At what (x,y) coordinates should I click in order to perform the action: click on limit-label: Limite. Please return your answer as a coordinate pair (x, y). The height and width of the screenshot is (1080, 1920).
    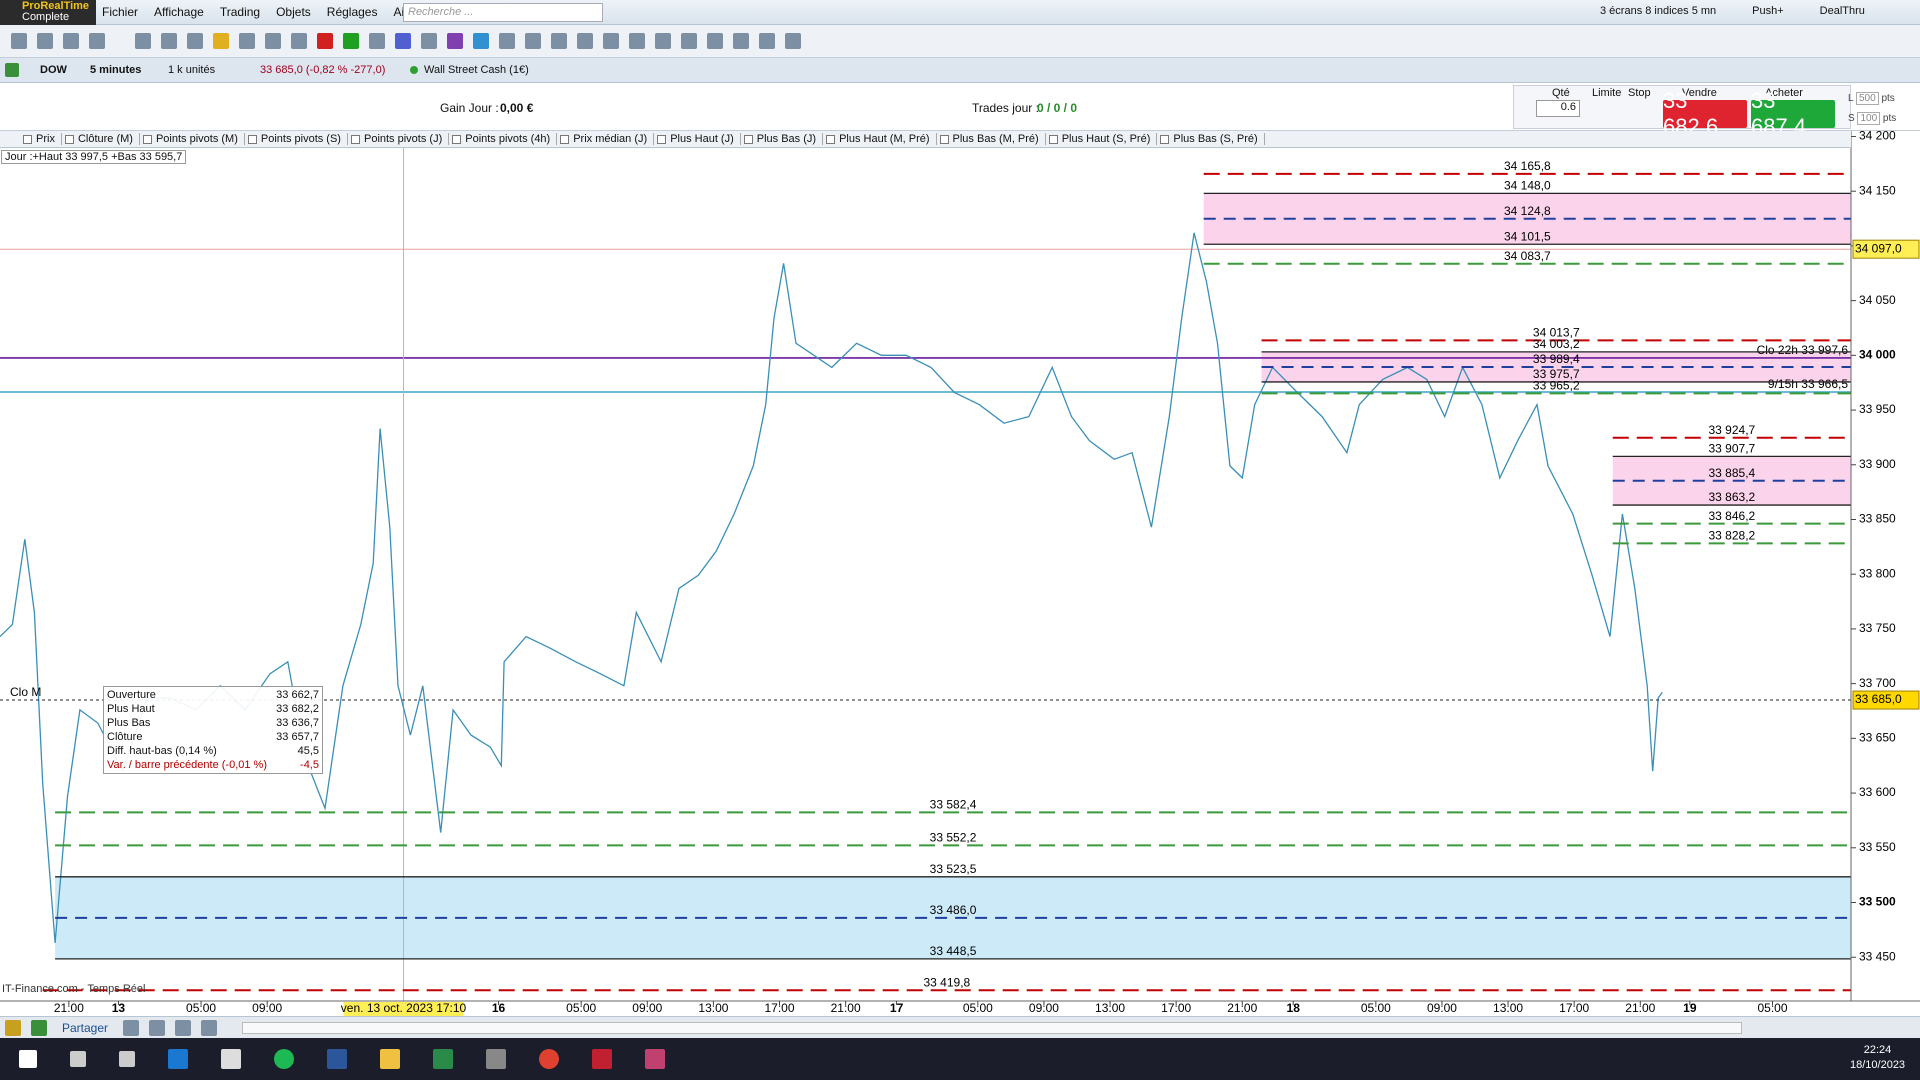
    Looking at the image, I should click on (1607, 93).